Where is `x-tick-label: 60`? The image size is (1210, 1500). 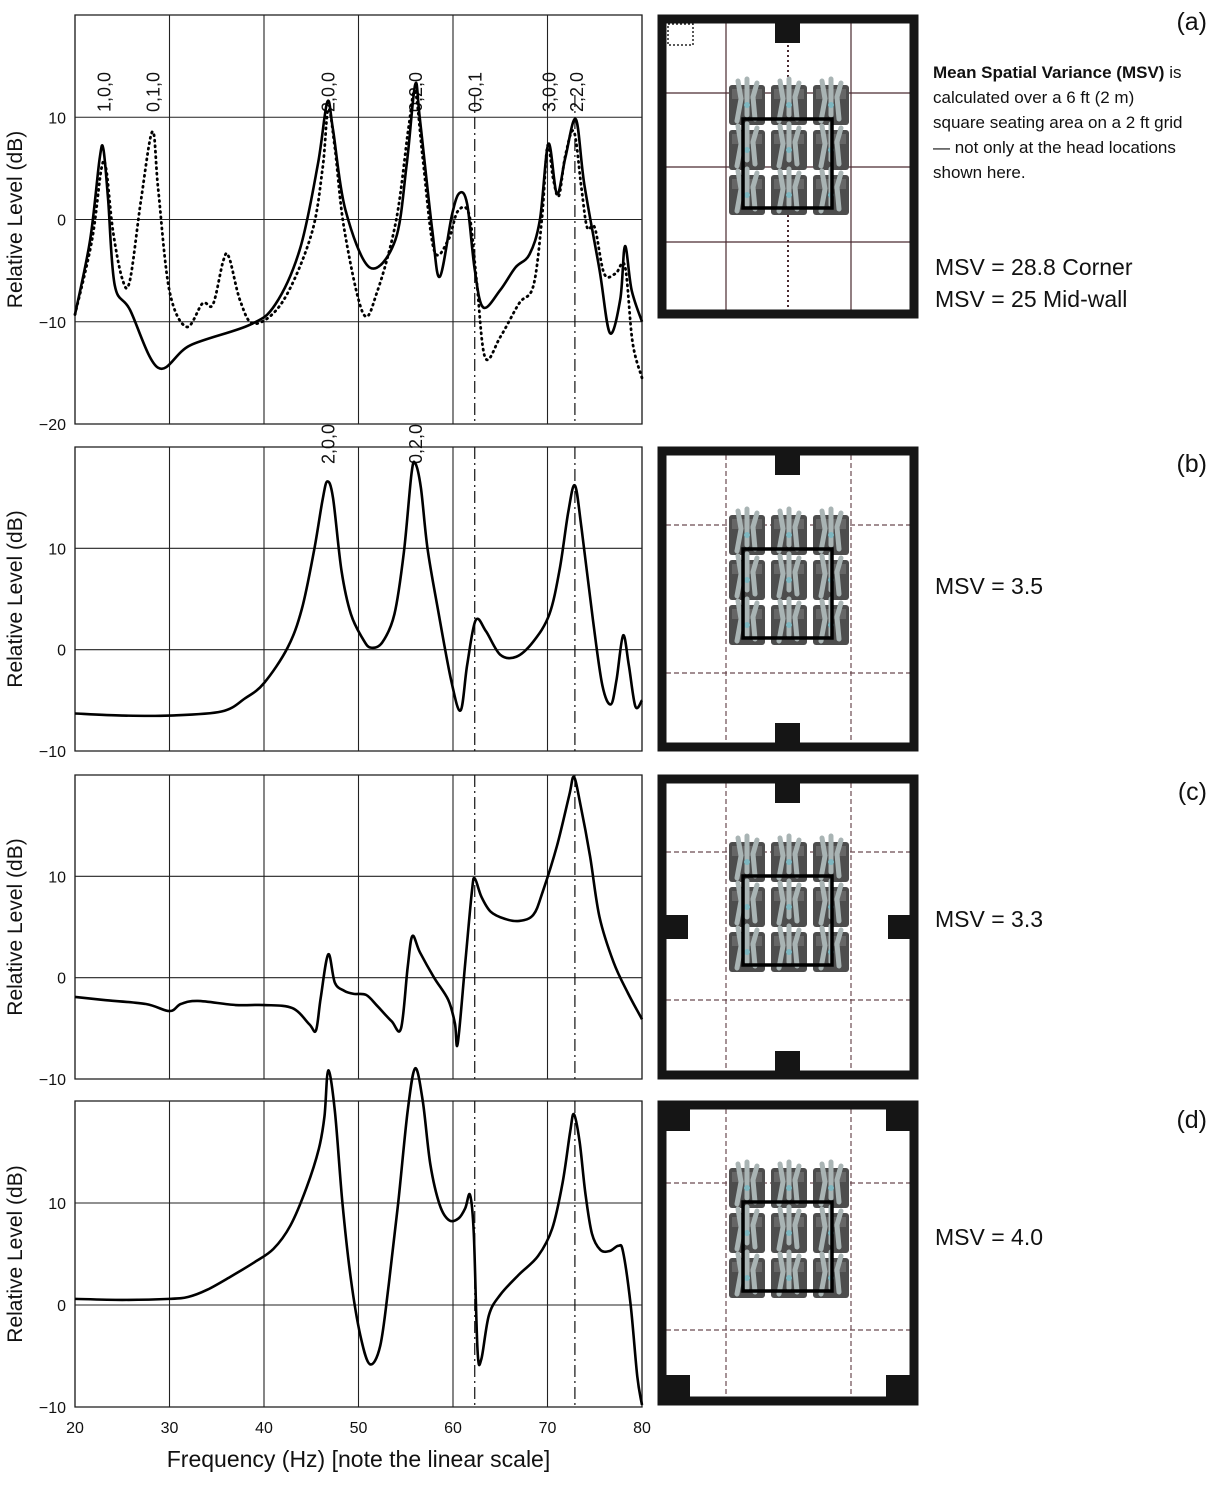 x-tick-label: 60 is located at coordinates (453, 1428).